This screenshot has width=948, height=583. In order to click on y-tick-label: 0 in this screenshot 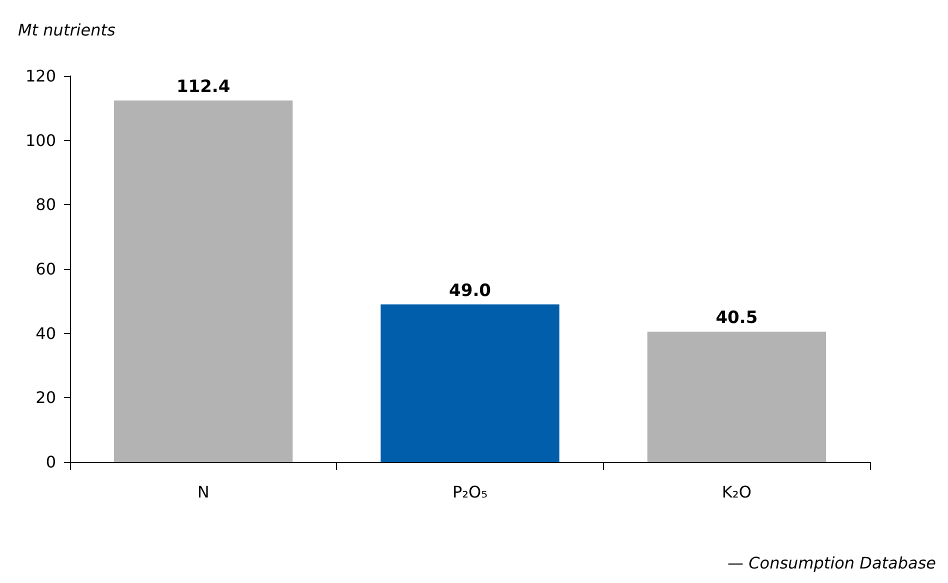, I will do `click(51, 462)`.